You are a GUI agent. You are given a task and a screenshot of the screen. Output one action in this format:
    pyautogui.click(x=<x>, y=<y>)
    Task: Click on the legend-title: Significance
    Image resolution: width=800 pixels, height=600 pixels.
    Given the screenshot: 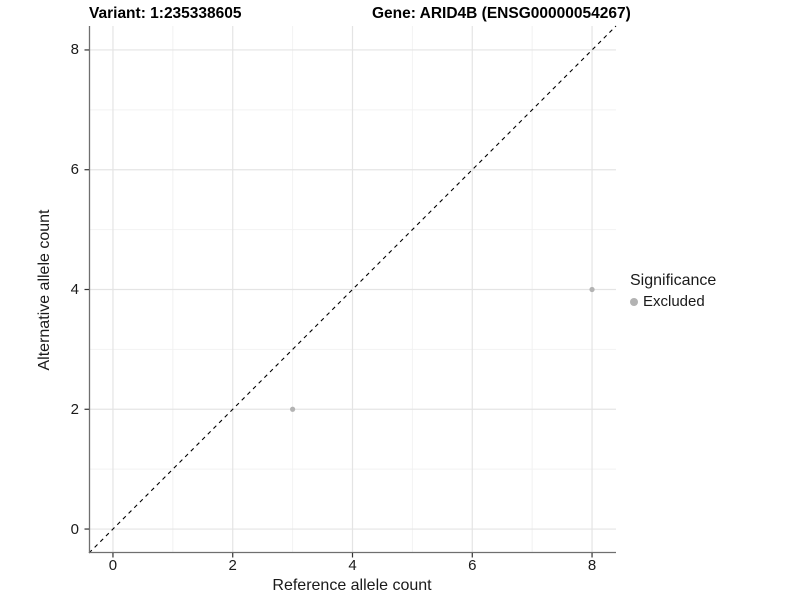 What is the action you would take?
    pyautogui.click(x=673, y=280)
    